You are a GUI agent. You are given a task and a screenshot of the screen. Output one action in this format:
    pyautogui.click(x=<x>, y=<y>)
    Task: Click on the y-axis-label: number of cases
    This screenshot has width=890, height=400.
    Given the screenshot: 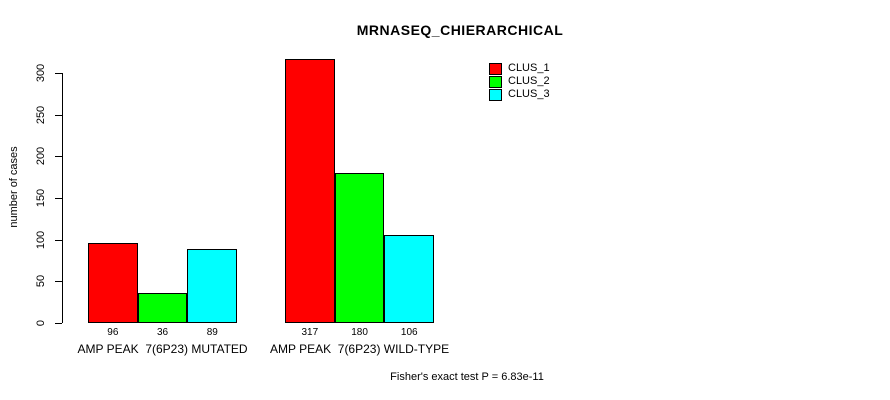 What is the action you would take?
    pyautogui.click(x=14, y=187)
    